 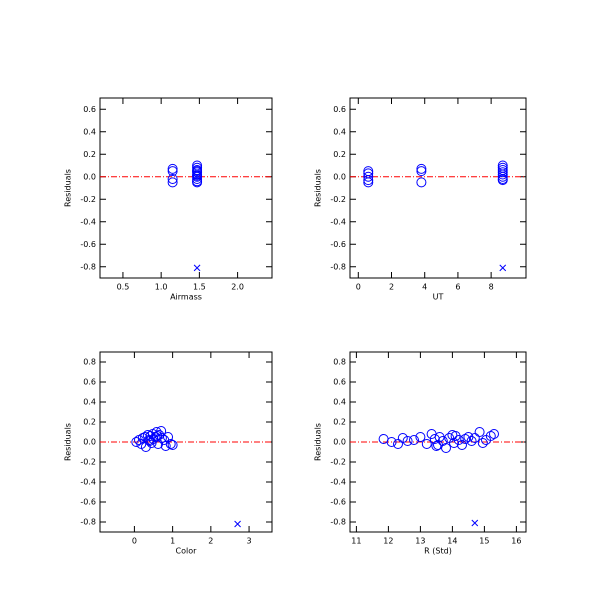 I want to click on x-axis-label: UT, so click(x=438, y=297).